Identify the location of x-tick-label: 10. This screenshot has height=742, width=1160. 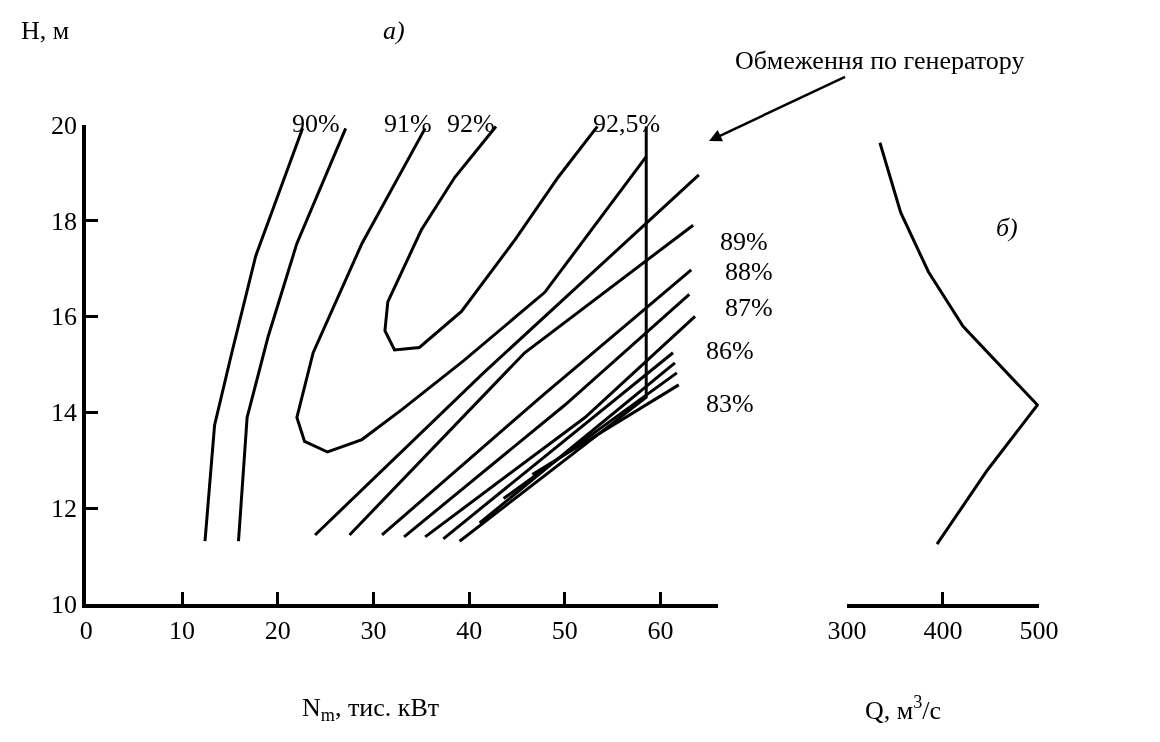
(182, 631).